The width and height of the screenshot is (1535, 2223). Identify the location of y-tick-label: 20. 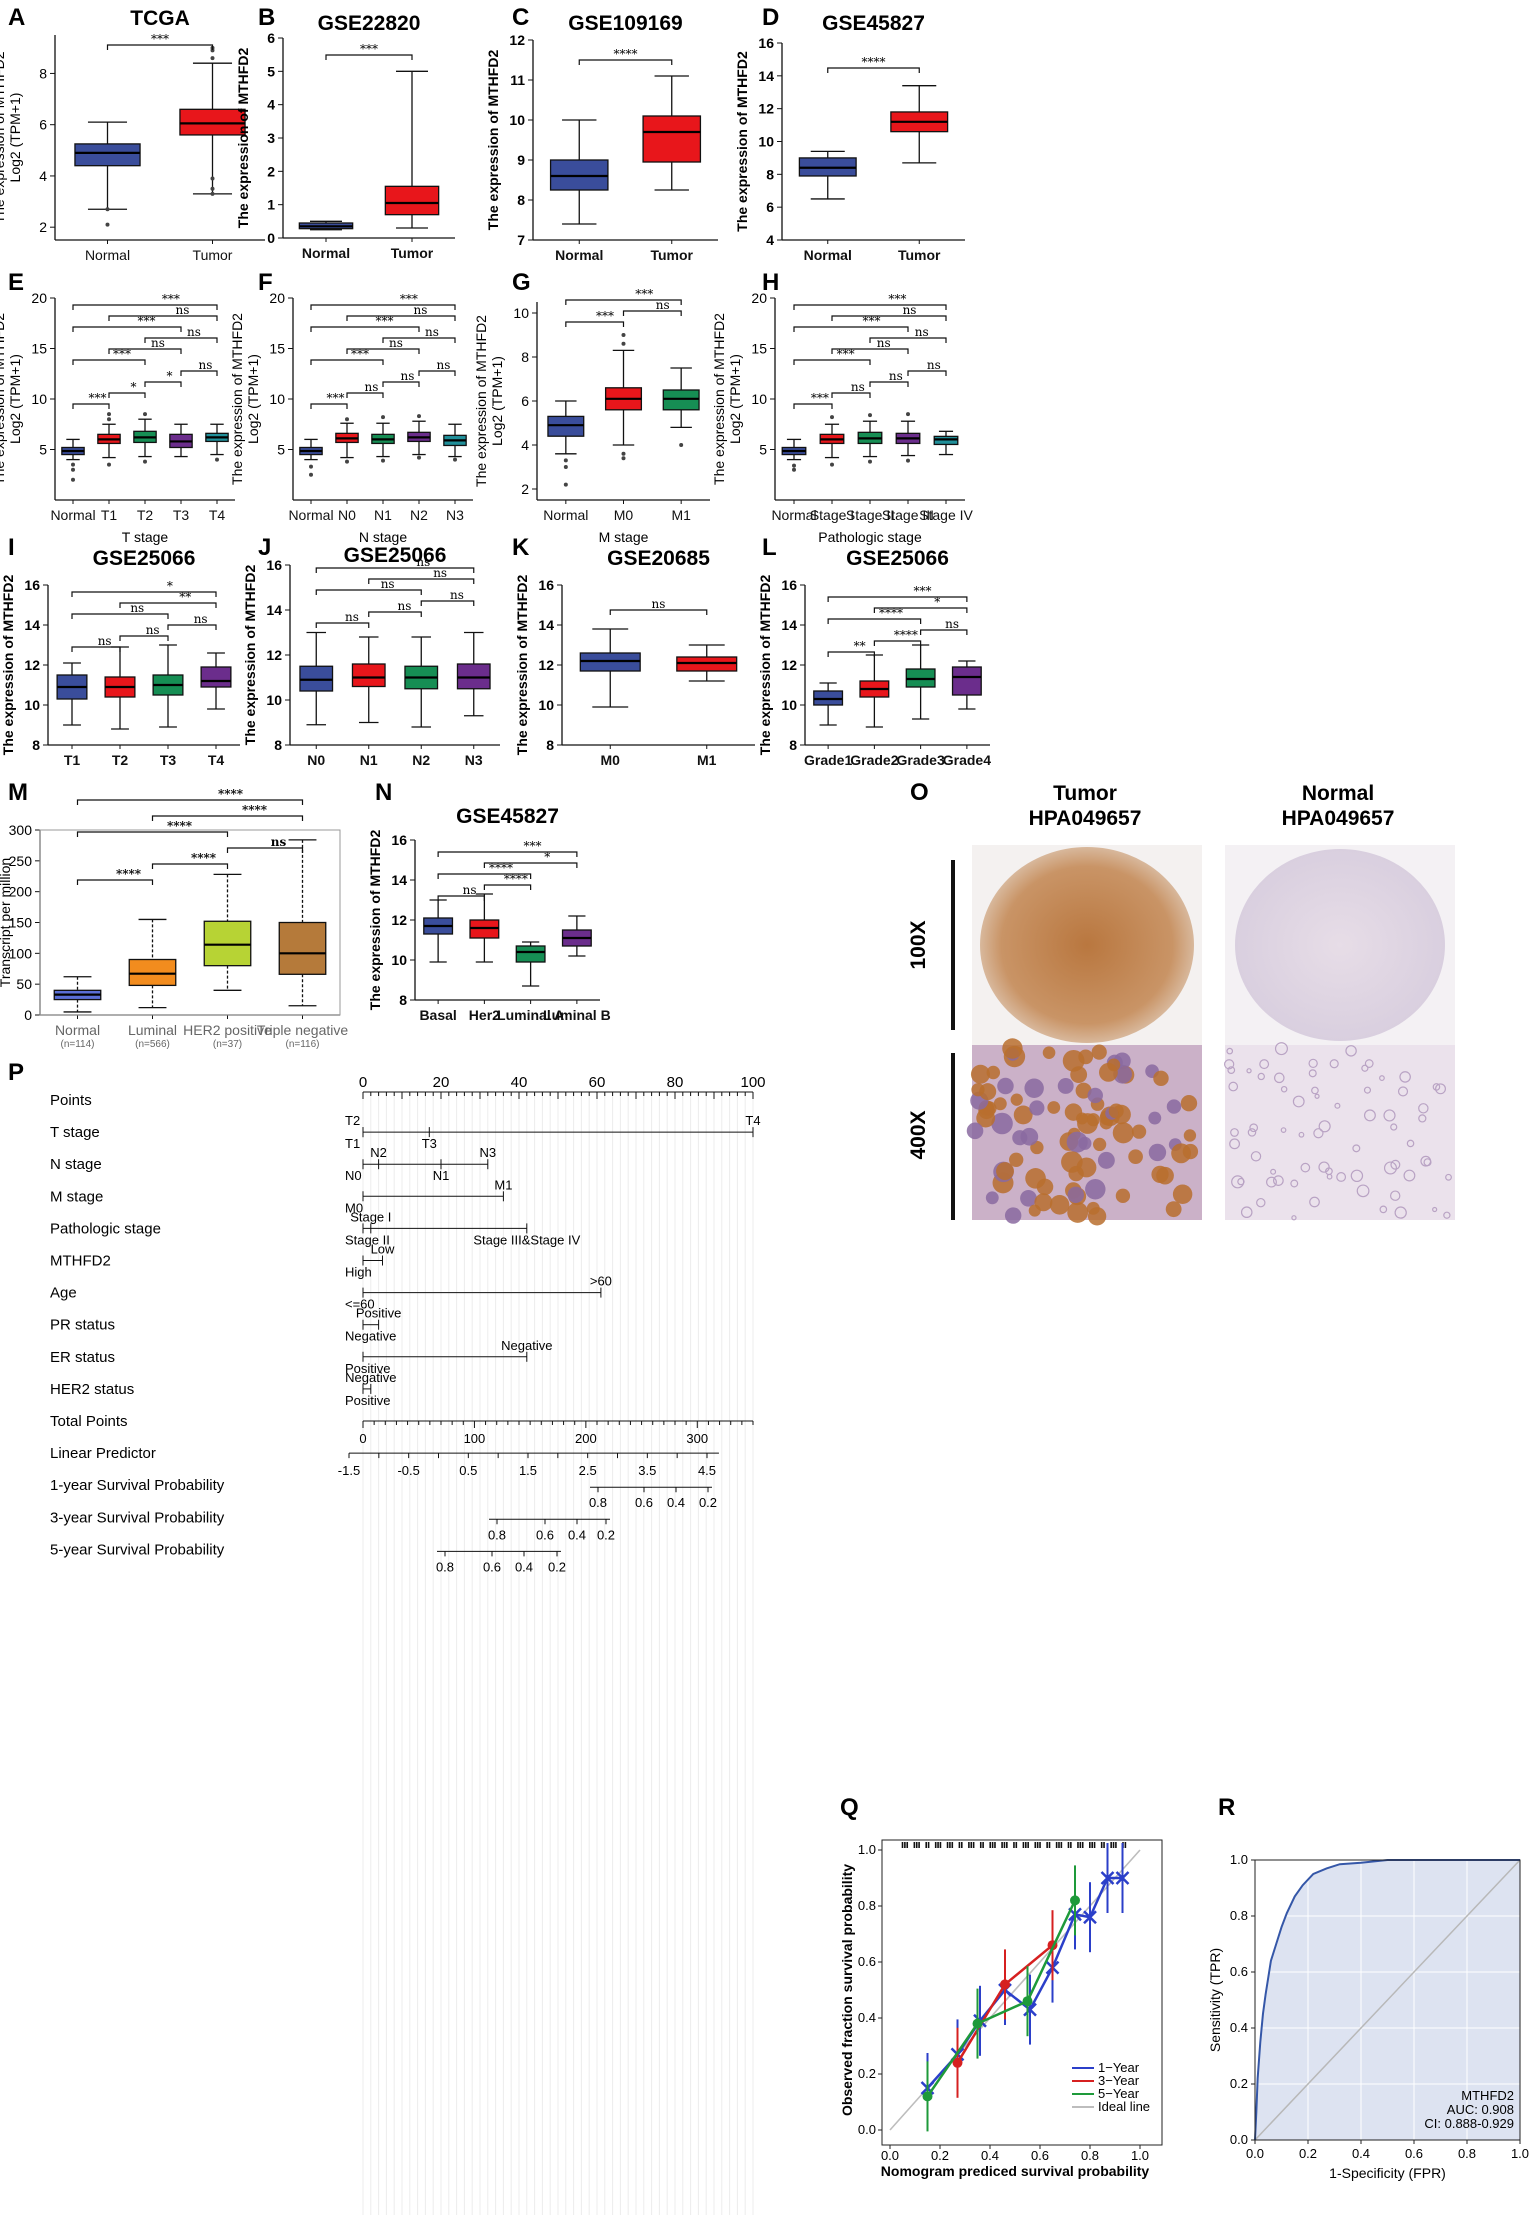
(759, 298).